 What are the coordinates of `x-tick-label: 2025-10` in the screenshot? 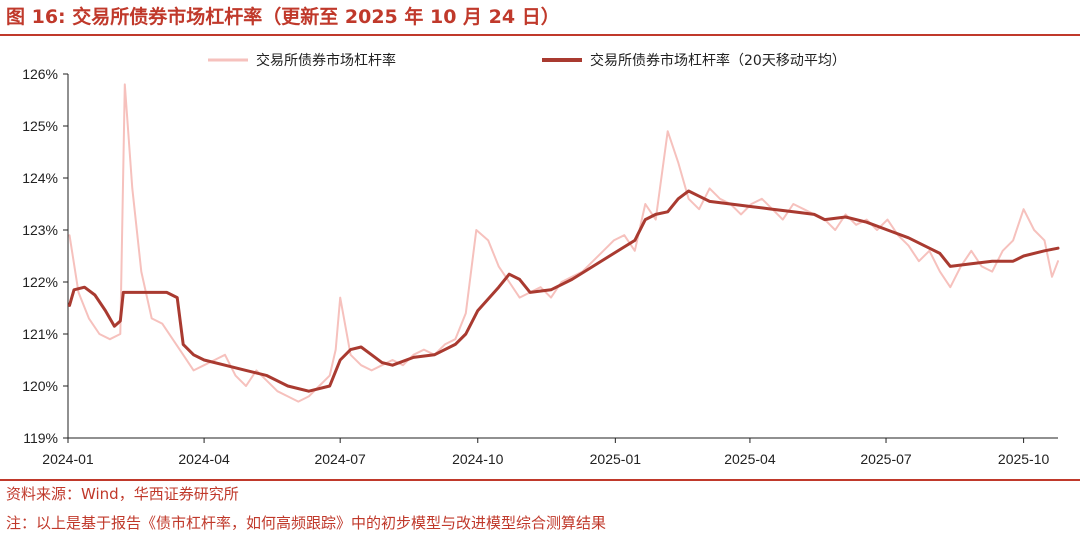 It's located at (1024, 459).